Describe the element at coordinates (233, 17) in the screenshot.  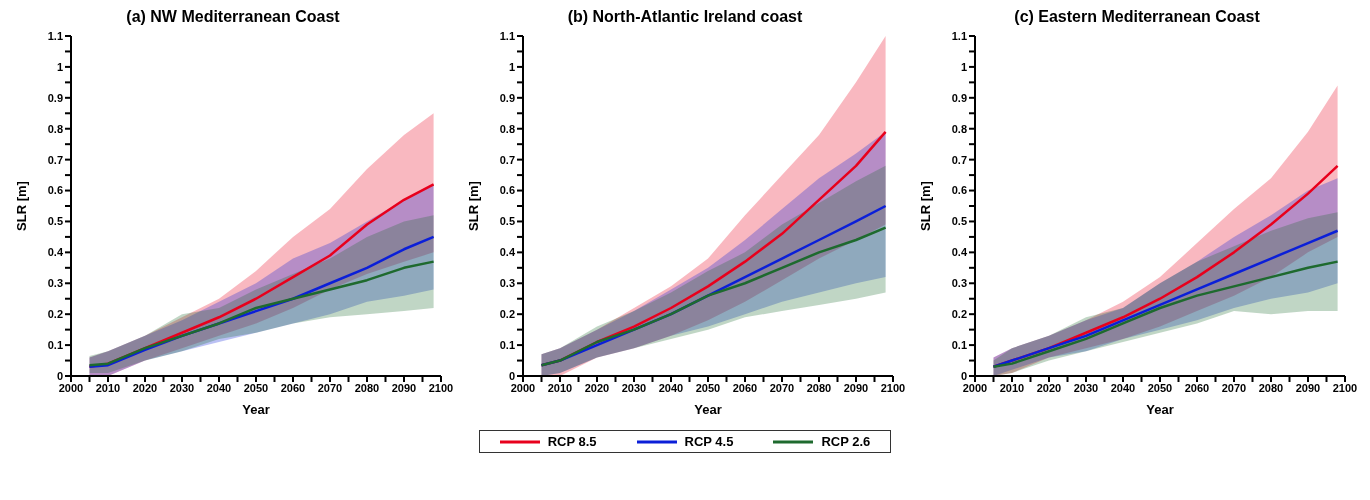
I see `chart-title: (a) NW Mediterranean Coast` at that location.